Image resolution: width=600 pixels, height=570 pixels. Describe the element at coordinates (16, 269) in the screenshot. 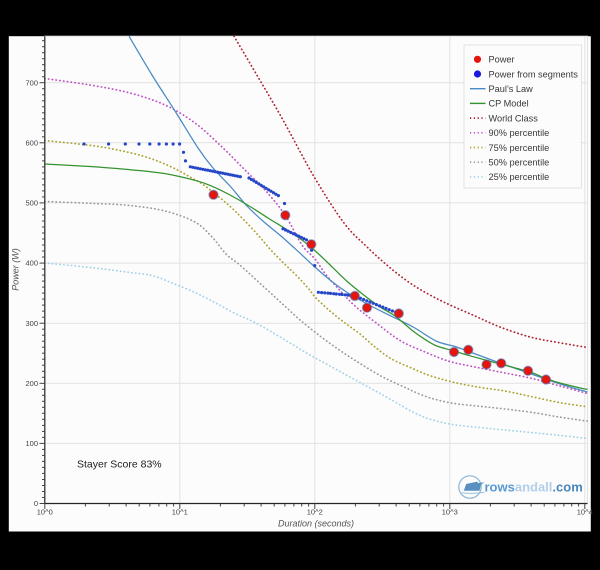

I see `svg-text: Power (W)` at that location.